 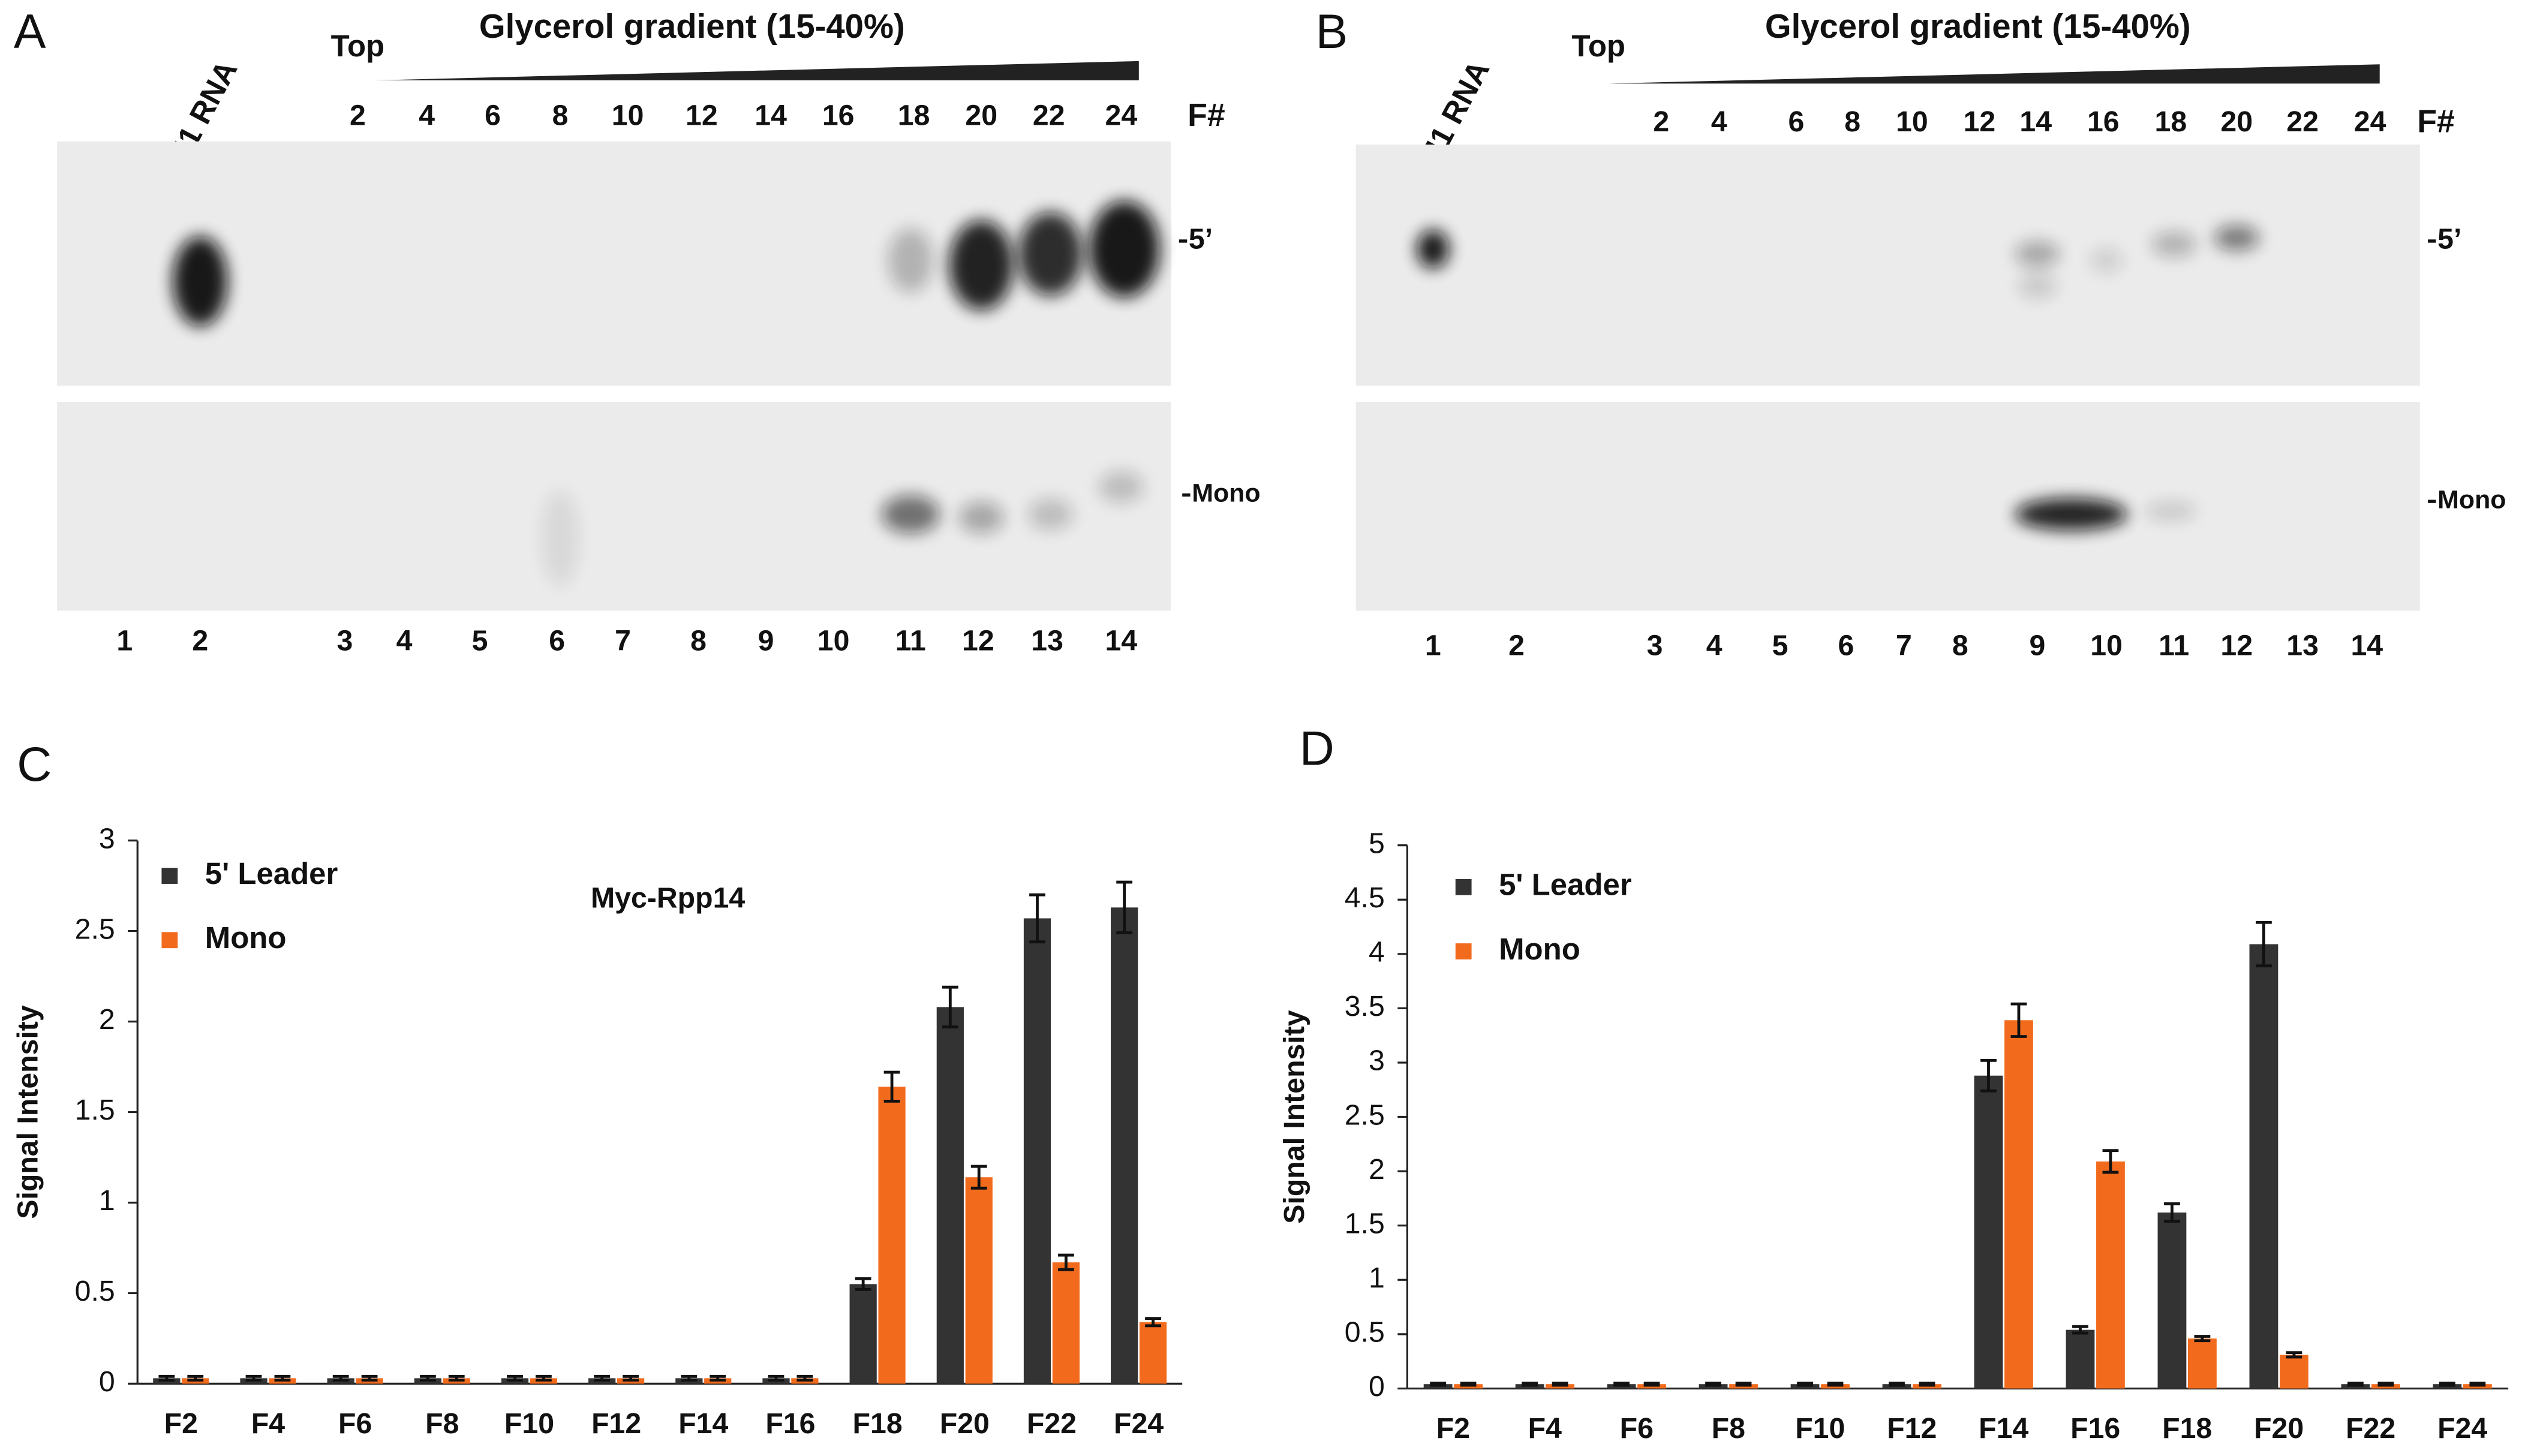 What do you see at coordinates (1121, 115) in the screenshot?
I see `fraction-label: 24` at bounding box center [1121, 115].